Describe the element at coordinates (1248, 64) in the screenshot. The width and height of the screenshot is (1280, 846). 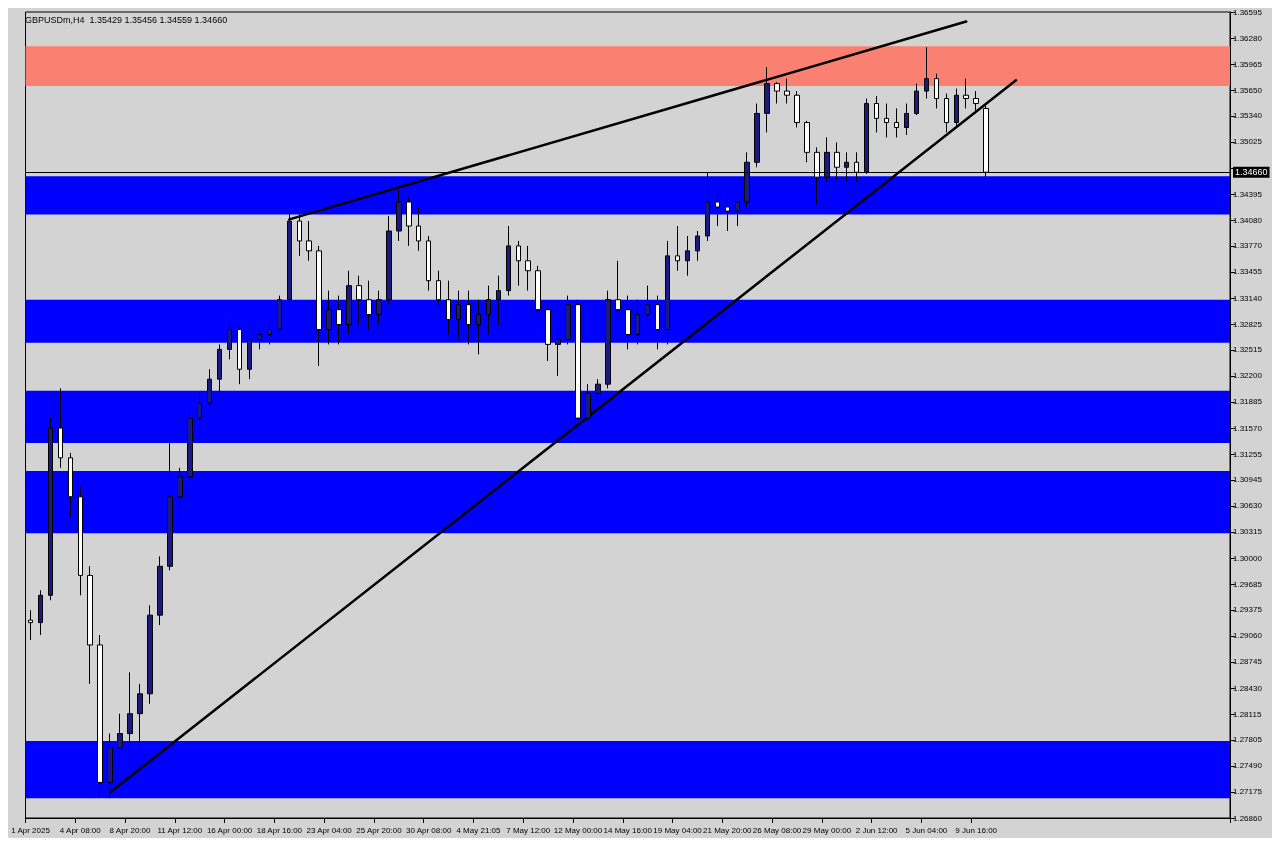
I see `y-tick-label: 1.35965` at that location.